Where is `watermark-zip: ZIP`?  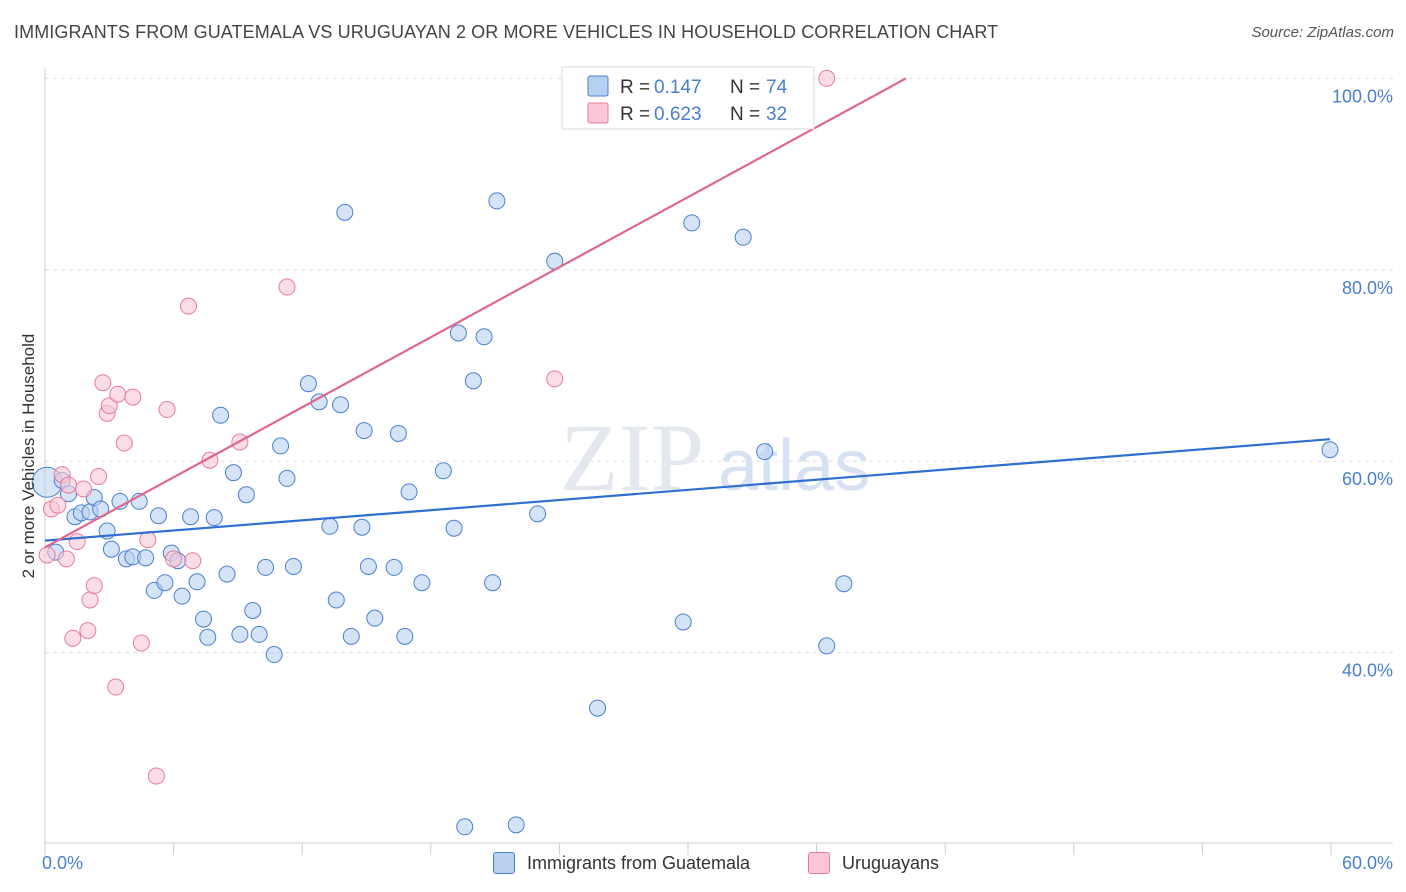 watermark-zip: ZIP is located at coordinates (632, 457).